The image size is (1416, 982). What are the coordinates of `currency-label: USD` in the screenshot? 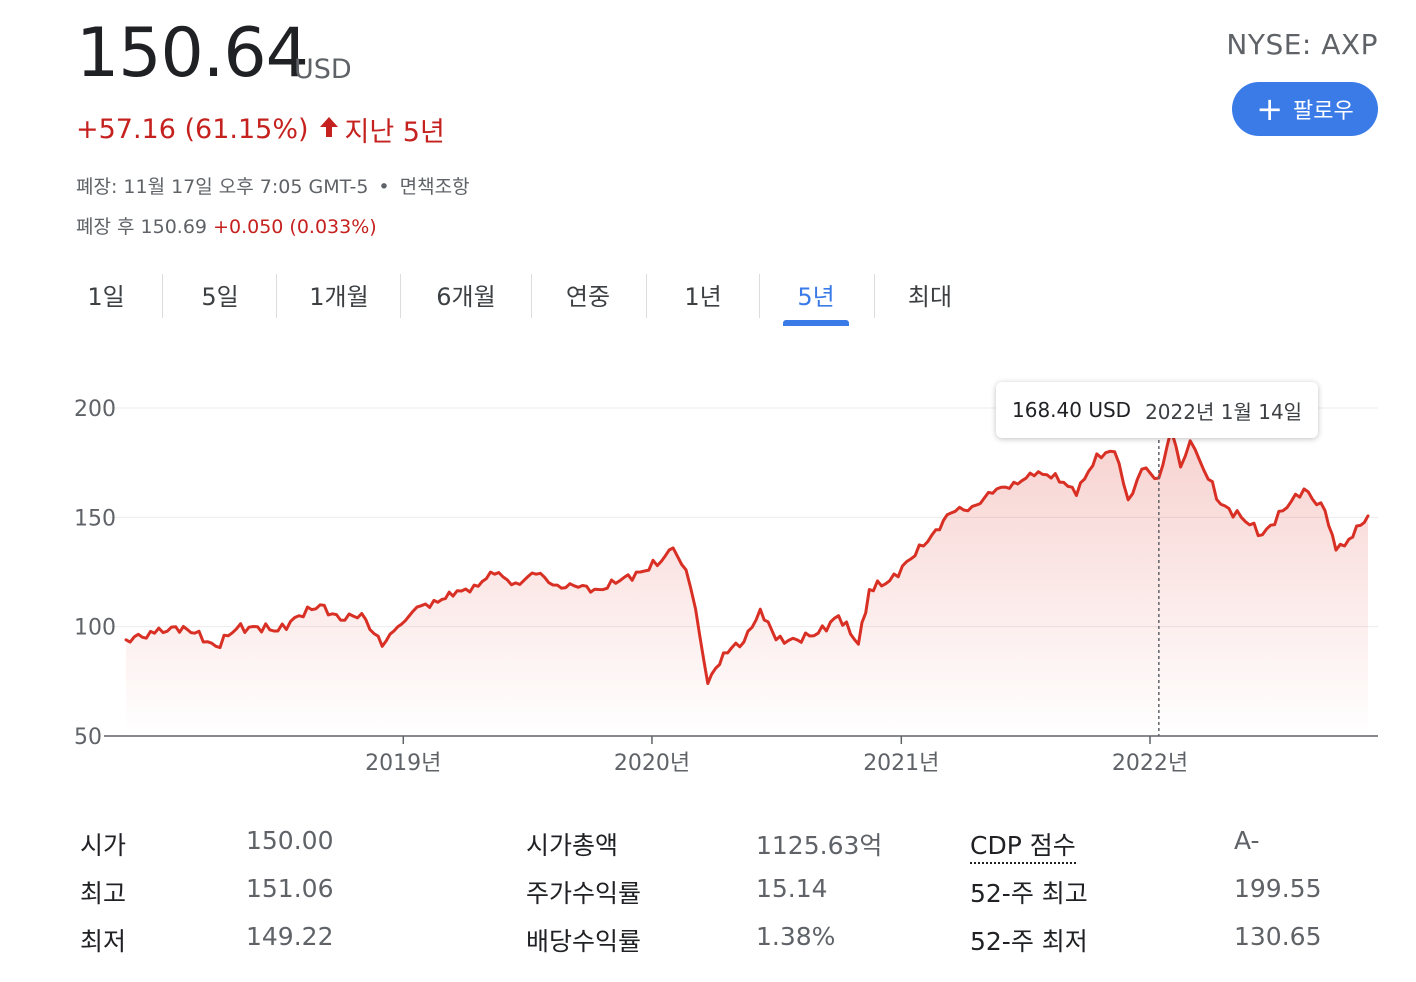 It's located at (323, 69).